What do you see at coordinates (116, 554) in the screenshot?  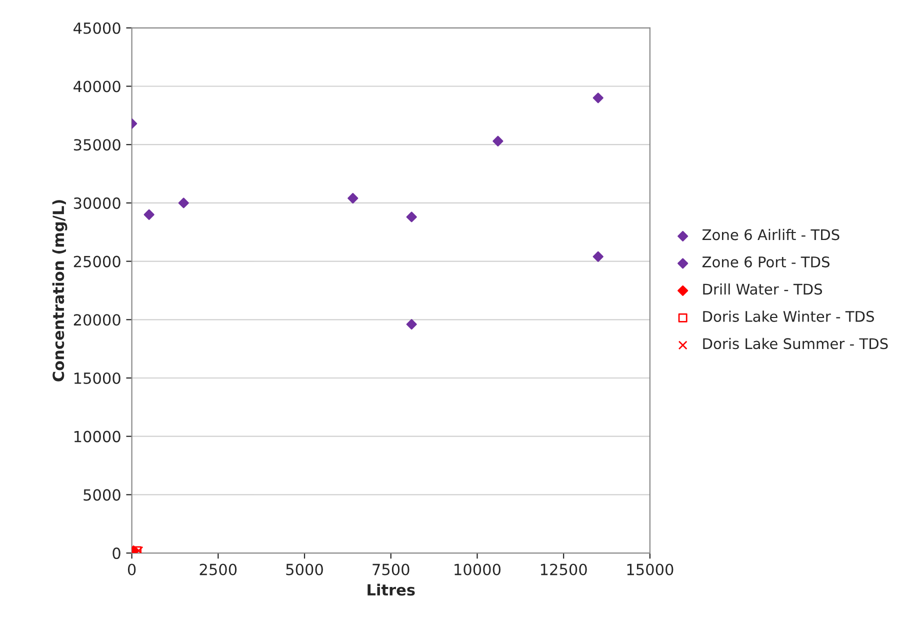 I see `y-tick-label: 0` at bounding box center [116, 554].